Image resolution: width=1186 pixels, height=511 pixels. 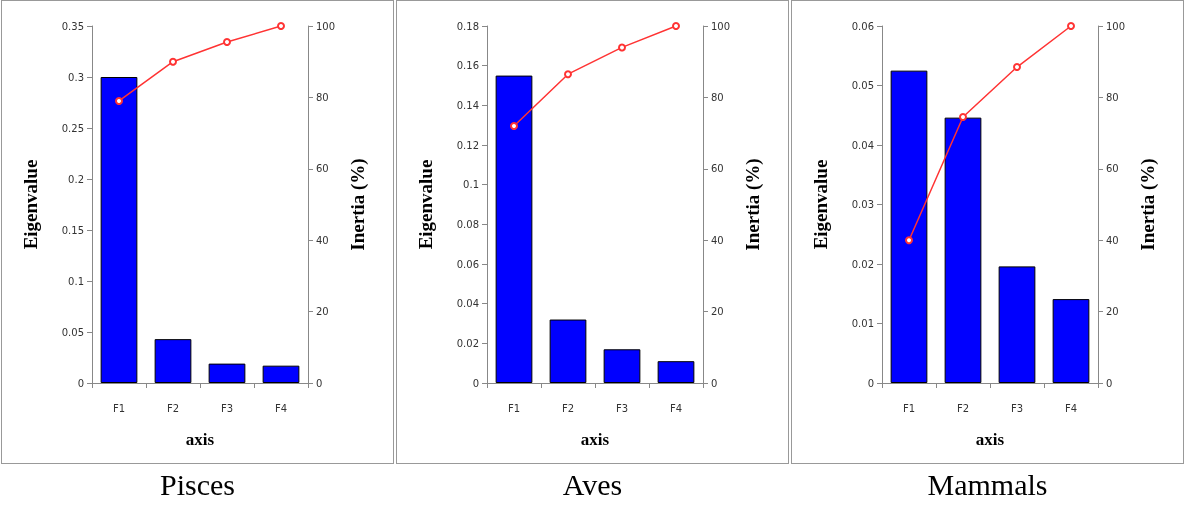 I want to click on y-tick-label: 0.12, so click(x=467, y=145).